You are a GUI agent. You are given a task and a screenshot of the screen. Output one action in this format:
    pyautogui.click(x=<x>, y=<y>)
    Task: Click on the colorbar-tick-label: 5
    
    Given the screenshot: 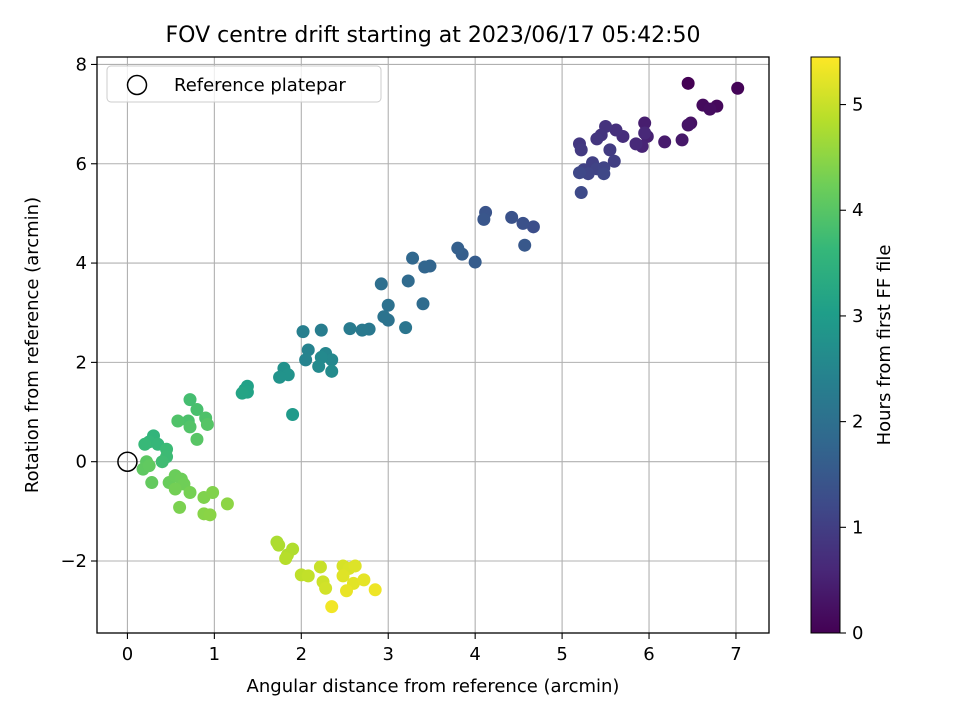 What is the action you would take?
    pyautogui.click(x=857, y=105)
    